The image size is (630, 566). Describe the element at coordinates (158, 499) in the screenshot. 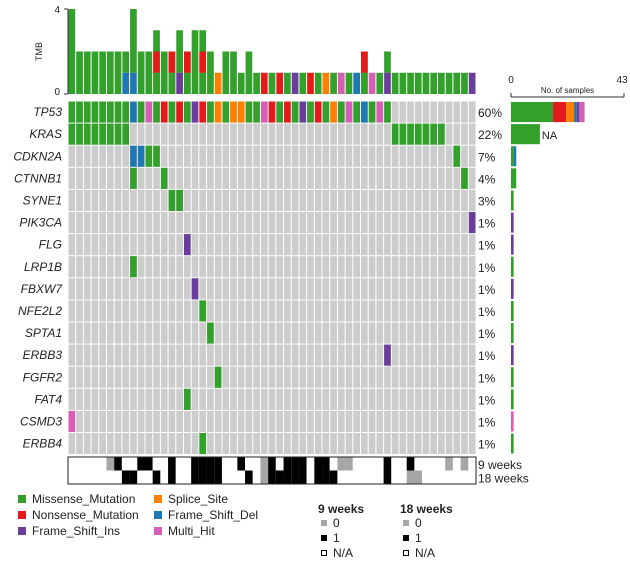

I see `legend-swatch-splice` at that location.